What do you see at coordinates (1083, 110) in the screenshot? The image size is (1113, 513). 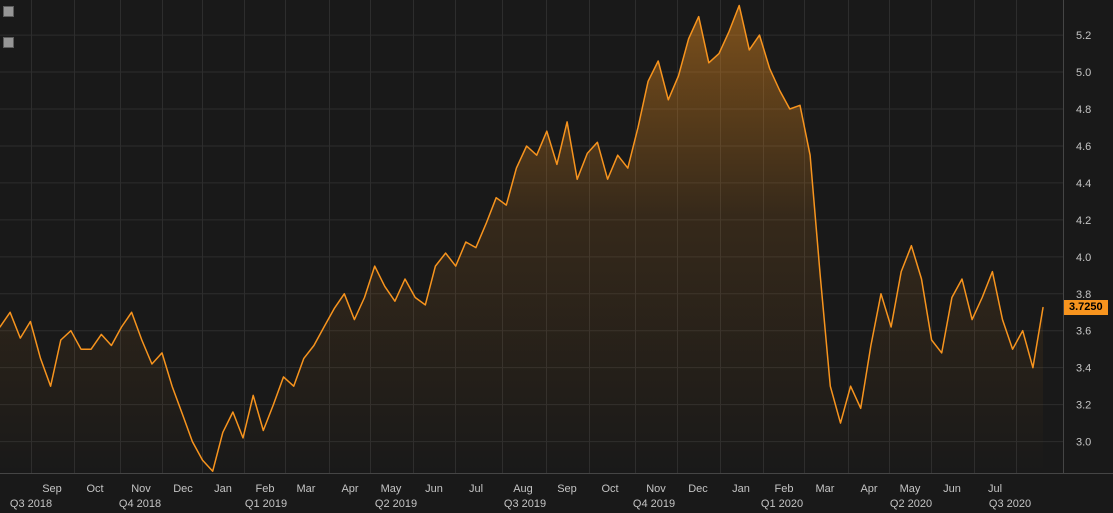 I see `y-axis-tick-label: 4.8` at bounding box center [1083, 110].